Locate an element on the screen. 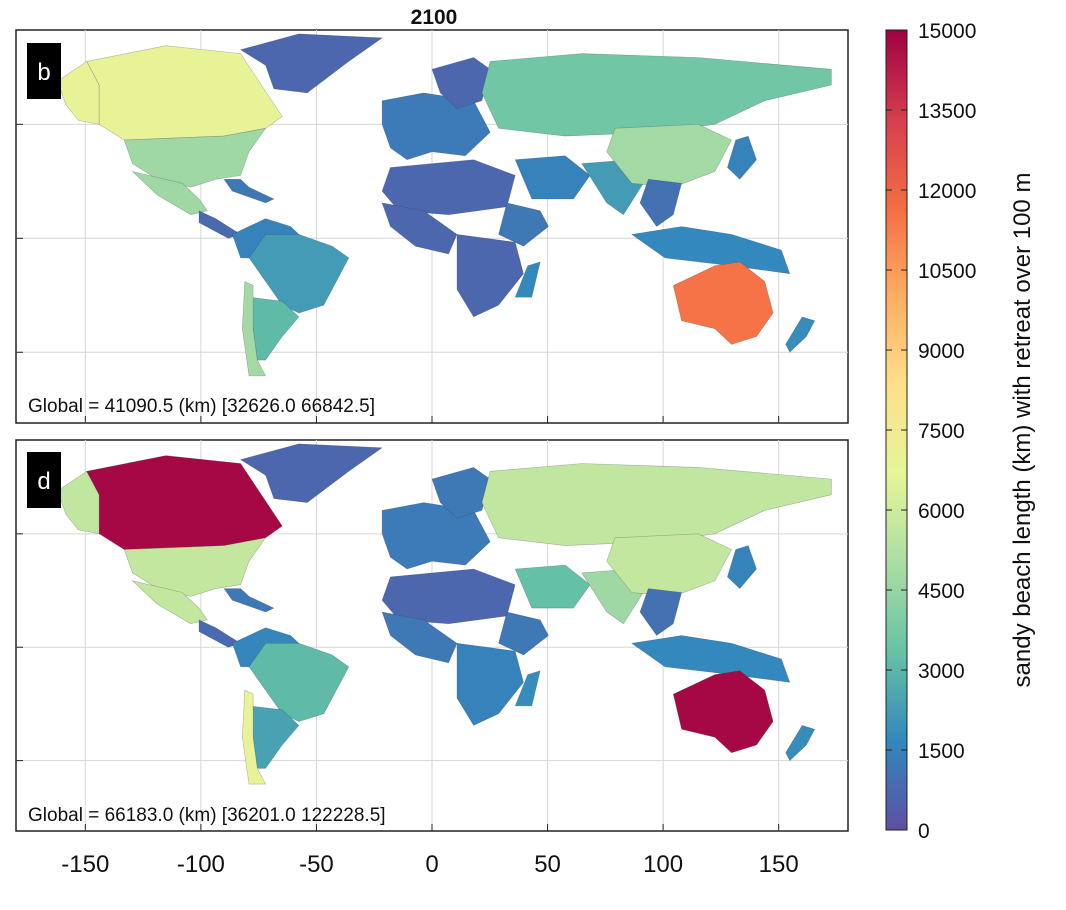  x-tick-label: 0 is located at coordinates (431, 864).